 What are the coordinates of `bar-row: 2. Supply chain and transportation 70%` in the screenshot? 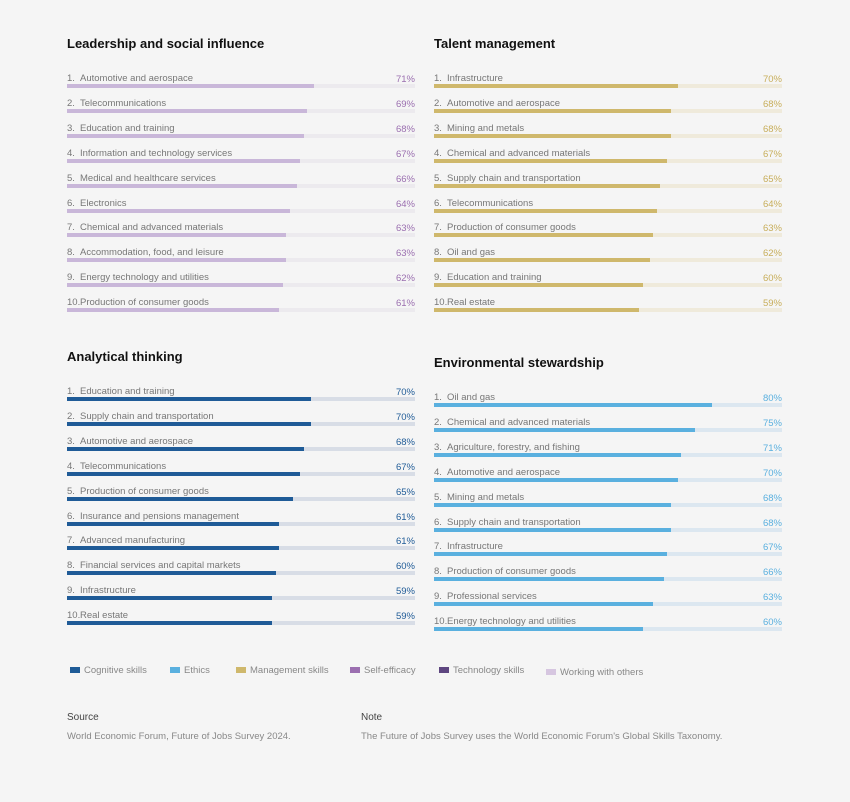 It's located at (241, 424).